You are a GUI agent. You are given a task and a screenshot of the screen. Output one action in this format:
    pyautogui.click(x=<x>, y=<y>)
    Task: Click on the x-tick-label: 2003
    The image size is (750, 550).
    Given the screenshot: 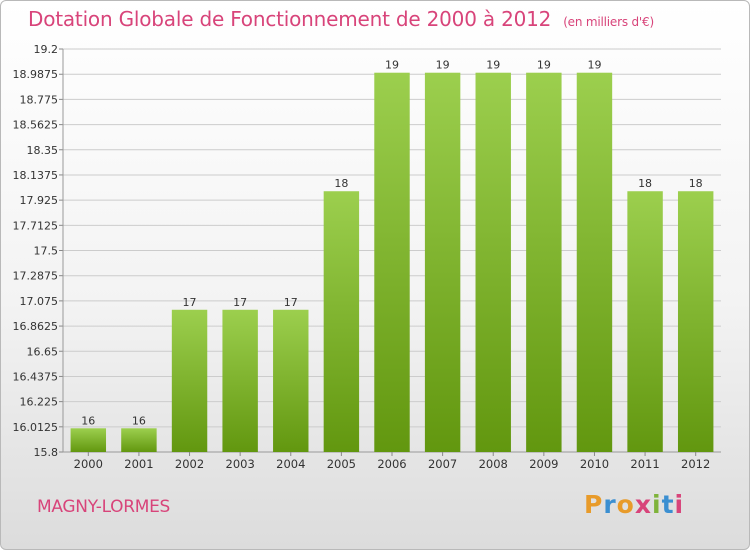 What is the action you would take?
    pyautogui.click(x=240, y=464)
    